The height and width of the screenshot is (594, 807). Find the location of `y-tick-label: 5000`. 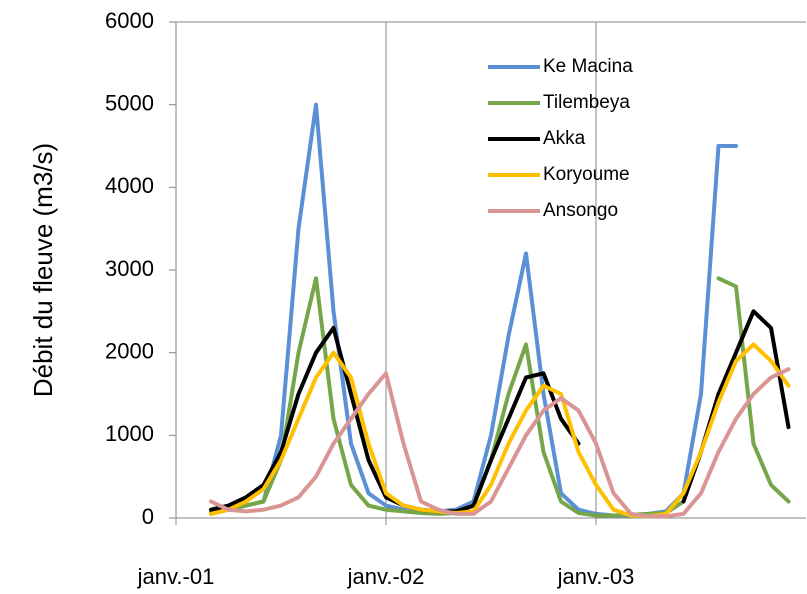

y-tick-label: 5000 is located at coordinates (129, 102).